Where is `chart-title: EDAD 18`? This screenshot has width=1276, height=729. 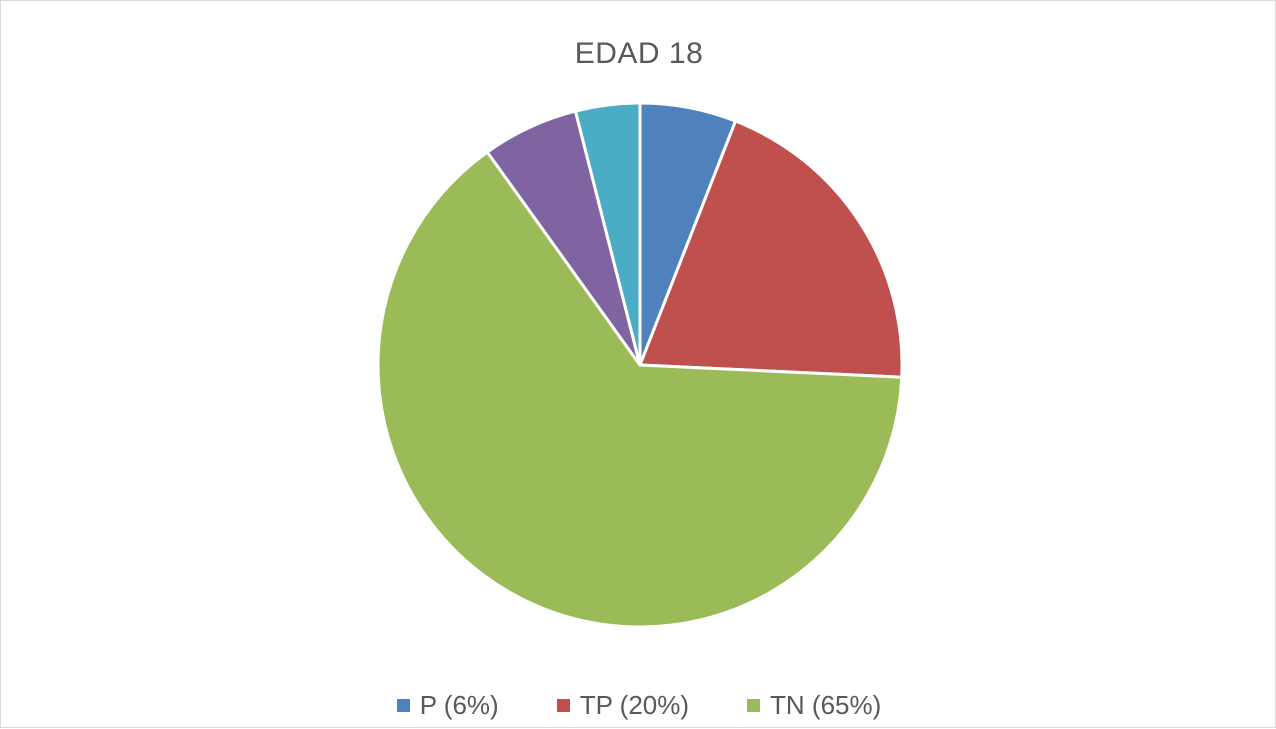
chart-title: EDAD 18 is located at coordinates (639, 53).